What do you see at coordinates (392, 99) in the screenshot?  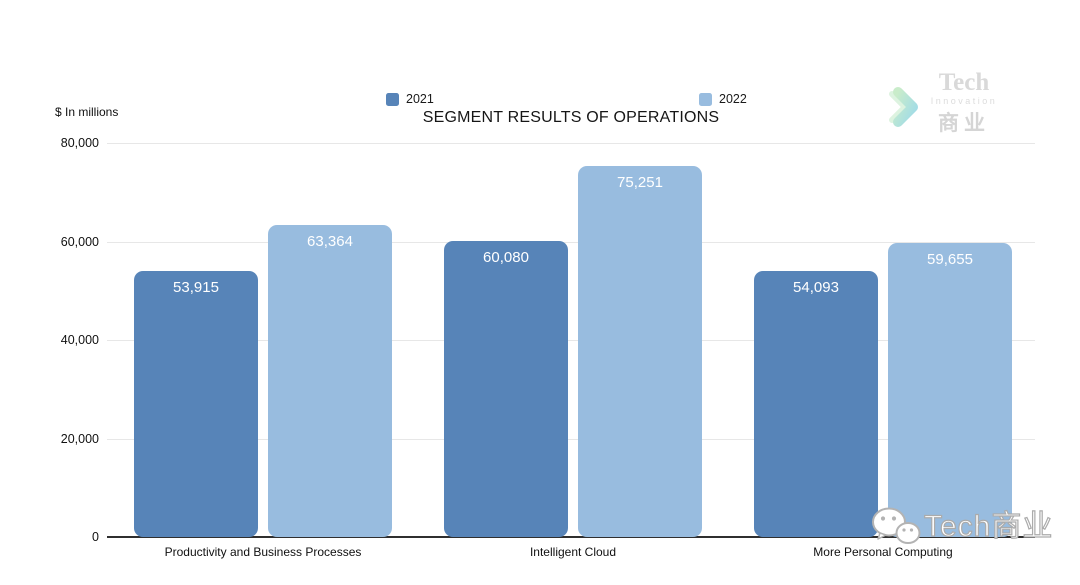 I see `legend-swatch-2021` at bounding box center [392, 99].